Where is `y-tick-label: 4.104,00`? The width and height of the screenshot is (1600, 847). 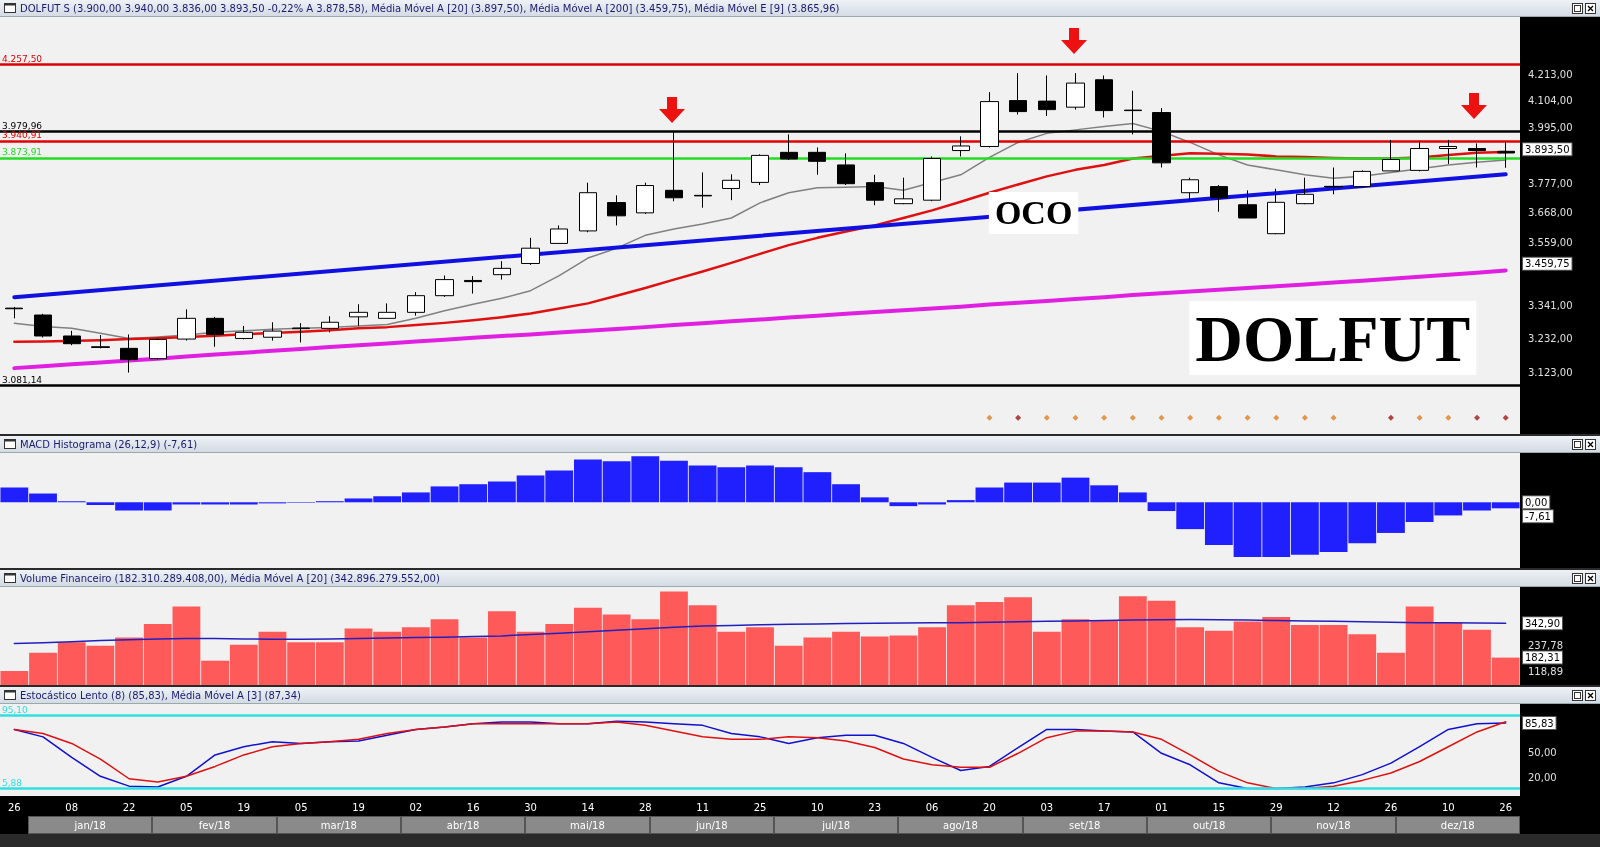
y-tick-label: 4.104,00 is located at coordinates (1550, 101).